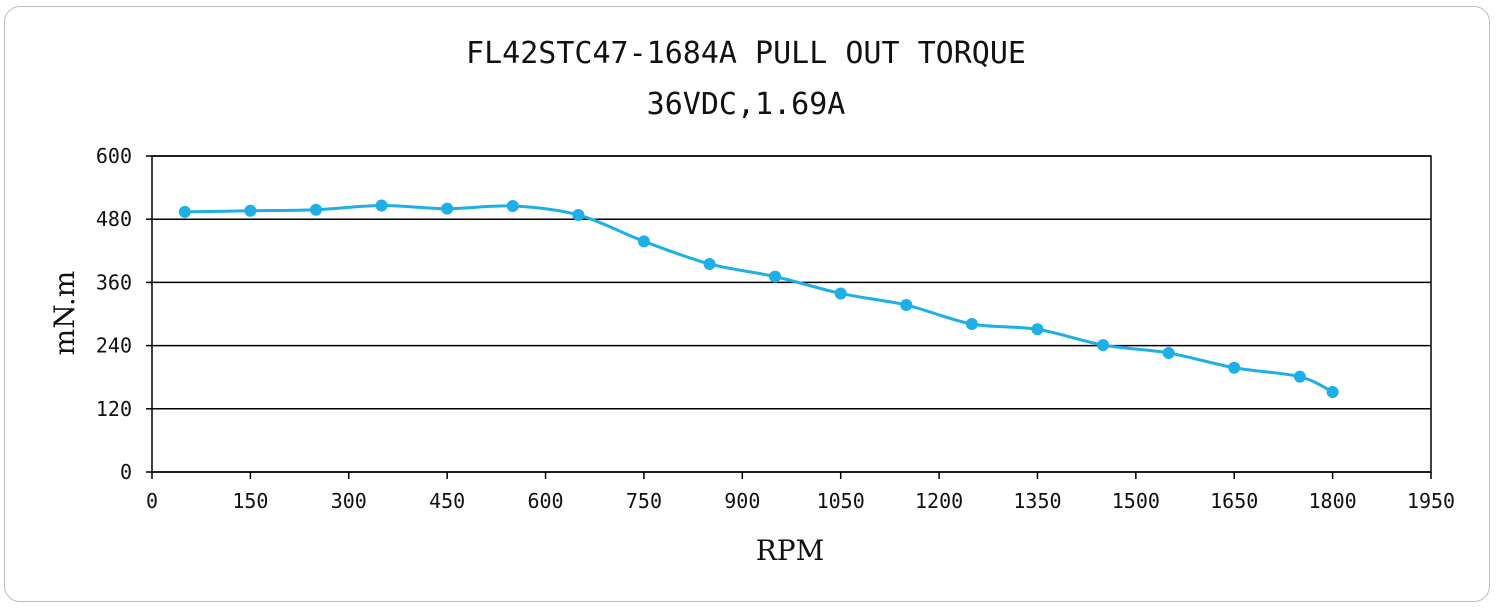 The width and height of the screenshot is (1500, 612). I want to click on x-tick-label: 1350, so click(1037, 501).